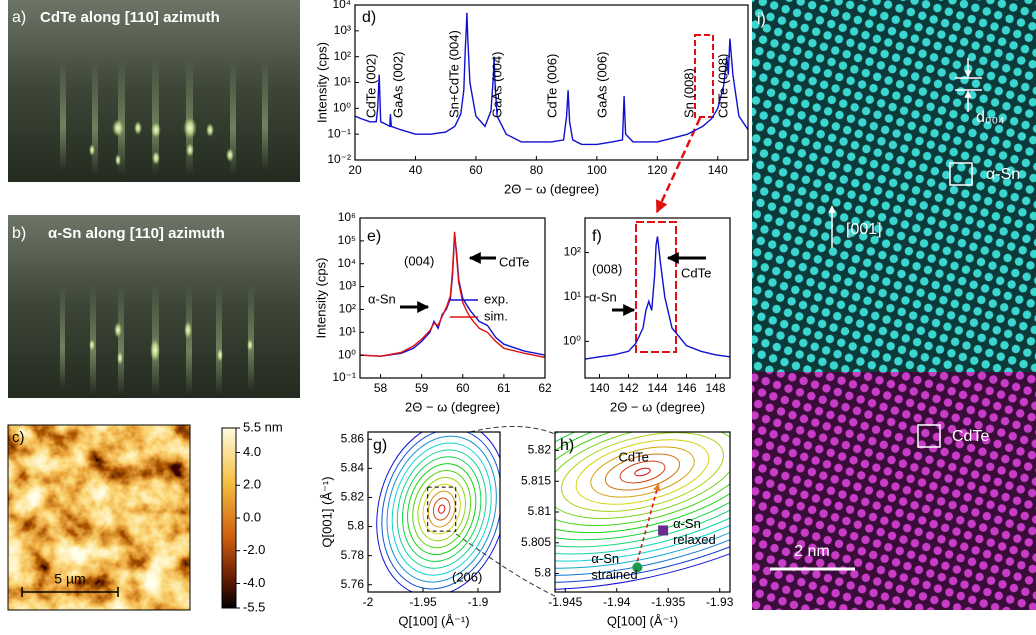 This screenshot has width=1036, height=635. Describe the element at coordinates (970, 436) in the screenshot. I see `region-label: CdTe` at that location.